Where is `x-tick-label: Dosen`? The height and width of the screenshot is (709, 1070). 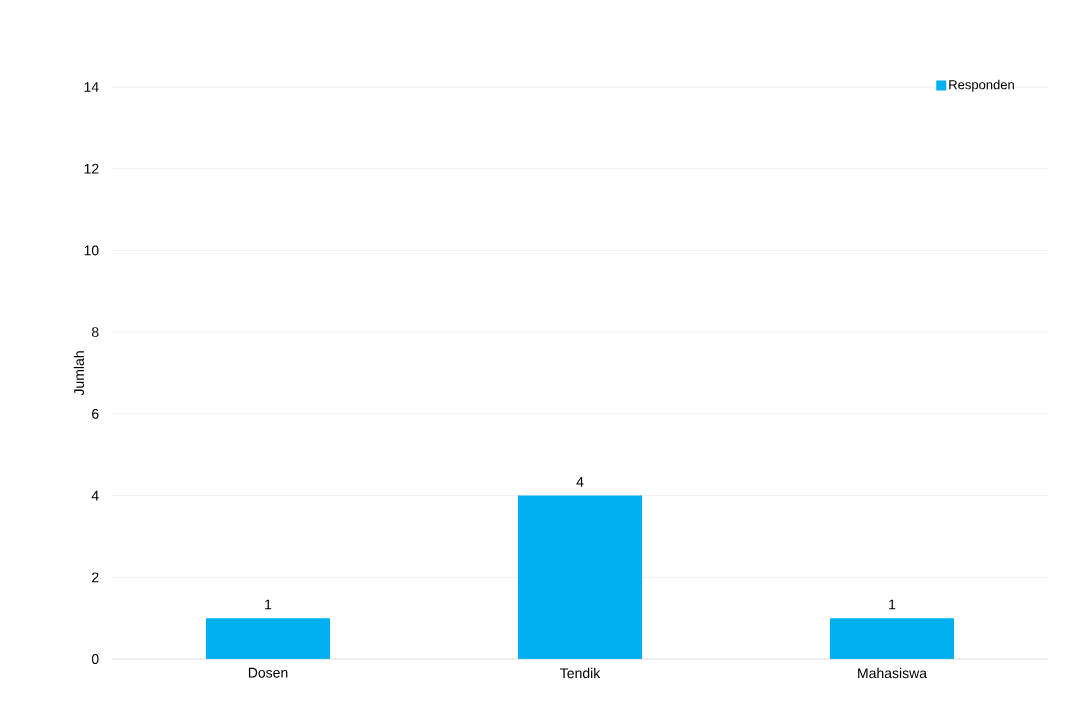 x-tick-label: Dosen is located at coordinates (268, 672).